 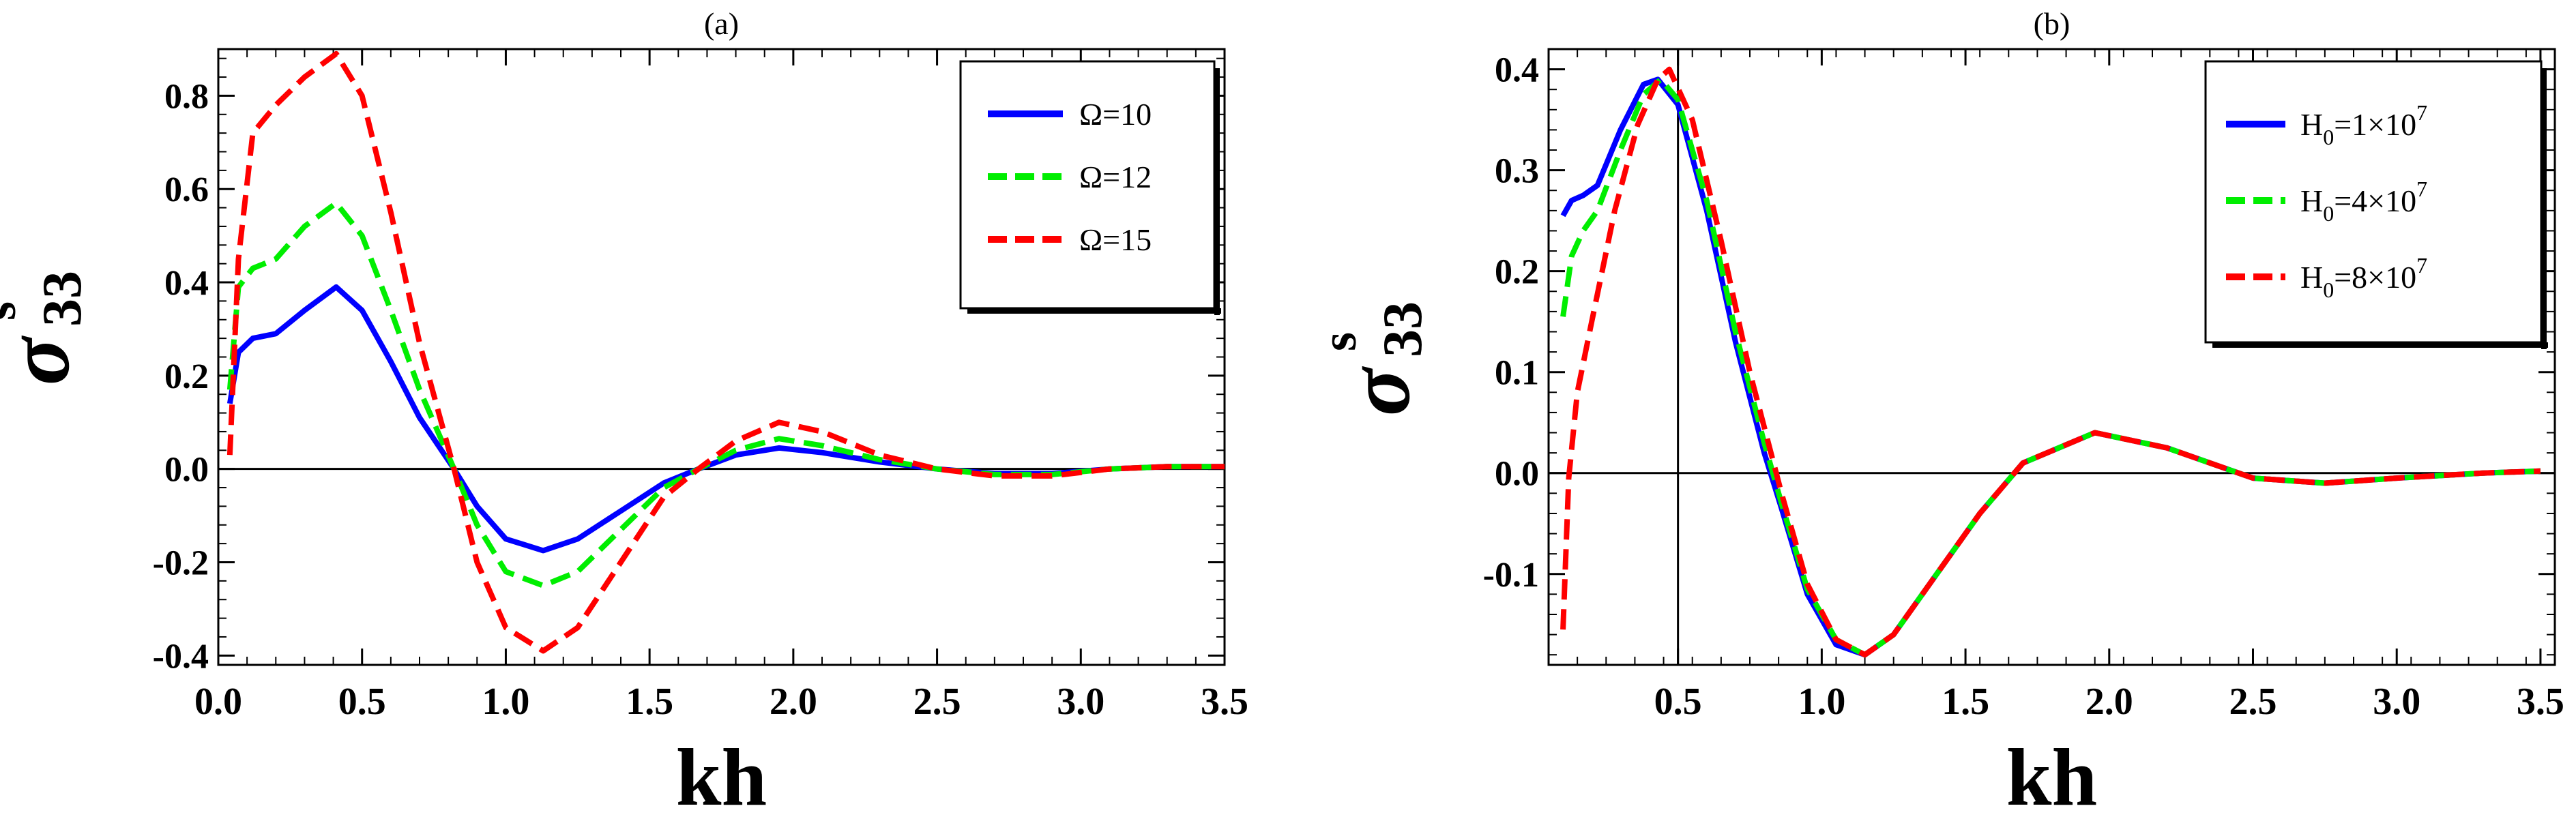 I want to click on legend-label-2: H0=4×107, so click(x=2363, y=201).